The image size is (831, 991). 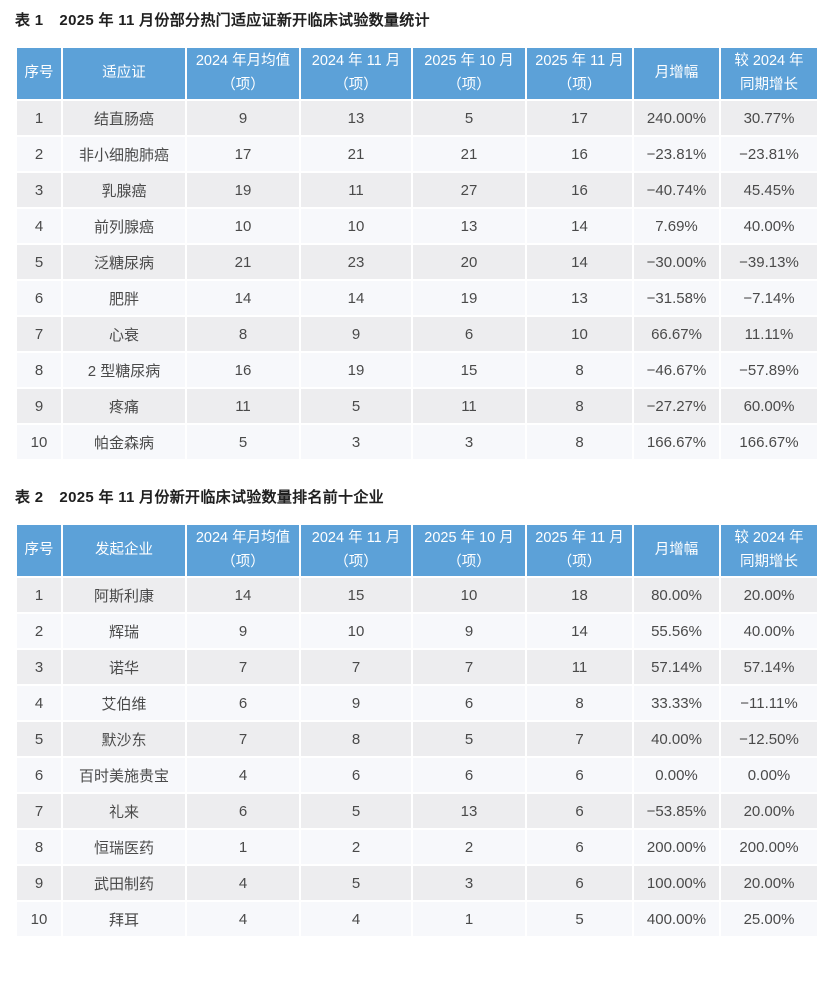 What do you see at coordinates (356, 262) in the screenshot?
I see `table-cell: 23` at bounding box center [356, 262].